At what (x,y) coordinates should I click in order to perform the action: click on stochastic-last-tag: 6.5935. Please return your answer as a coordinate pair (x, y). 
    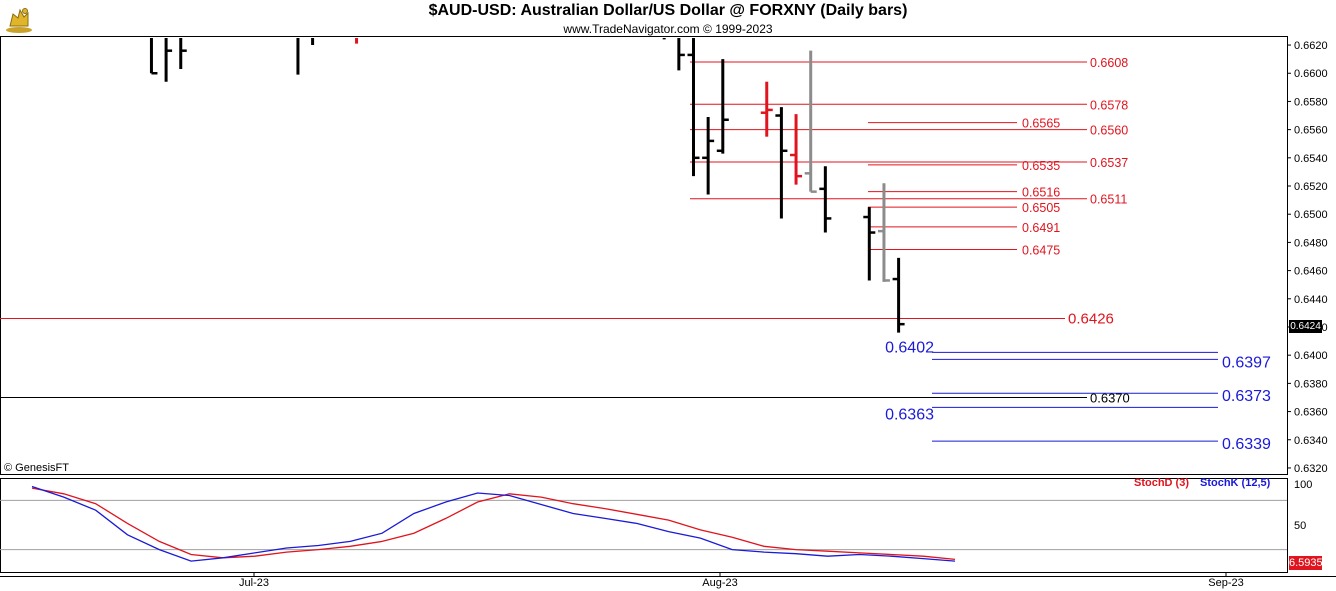
    Looking at the image, I should click on (1306, 563).